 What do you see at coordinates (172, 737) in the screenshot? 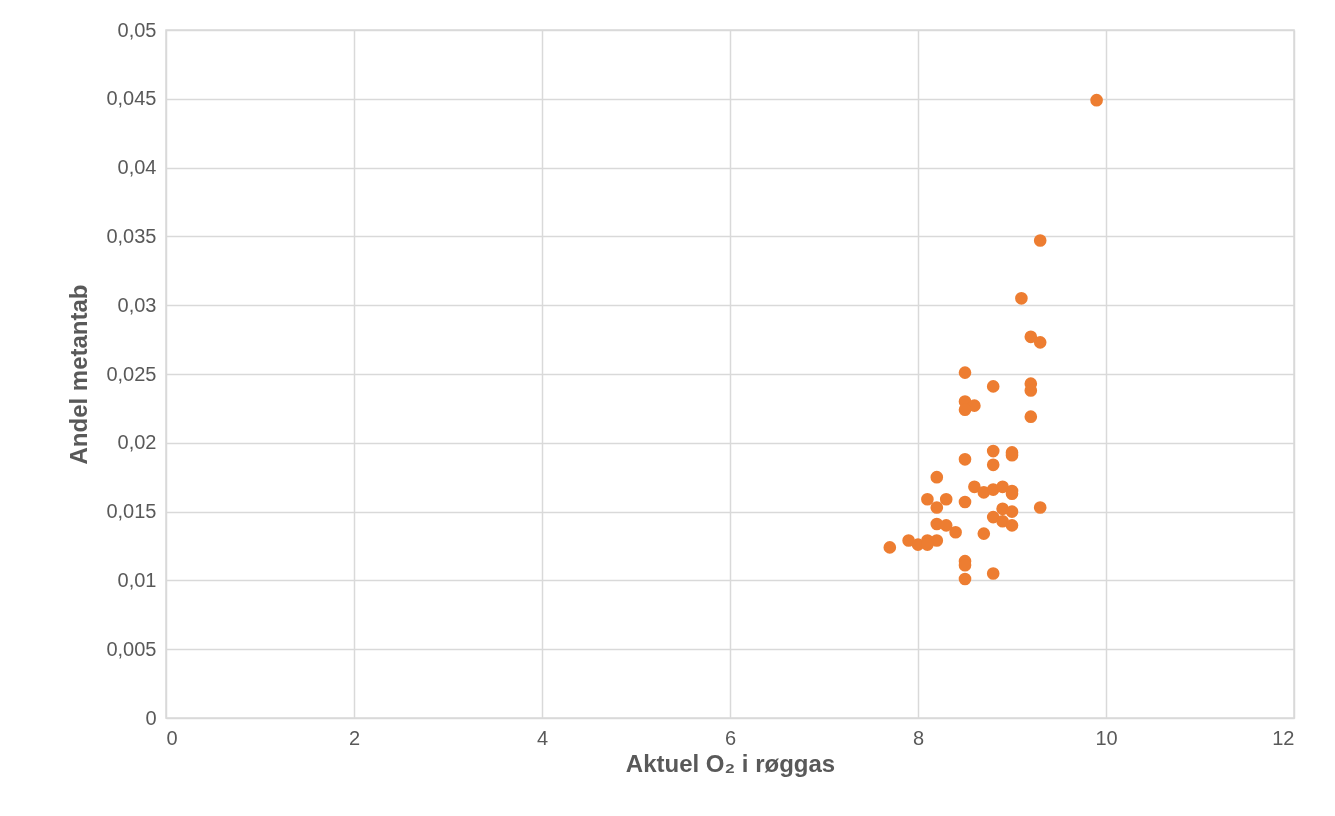
I see `x-tick-label: 0` at bounding box center [172, 737].